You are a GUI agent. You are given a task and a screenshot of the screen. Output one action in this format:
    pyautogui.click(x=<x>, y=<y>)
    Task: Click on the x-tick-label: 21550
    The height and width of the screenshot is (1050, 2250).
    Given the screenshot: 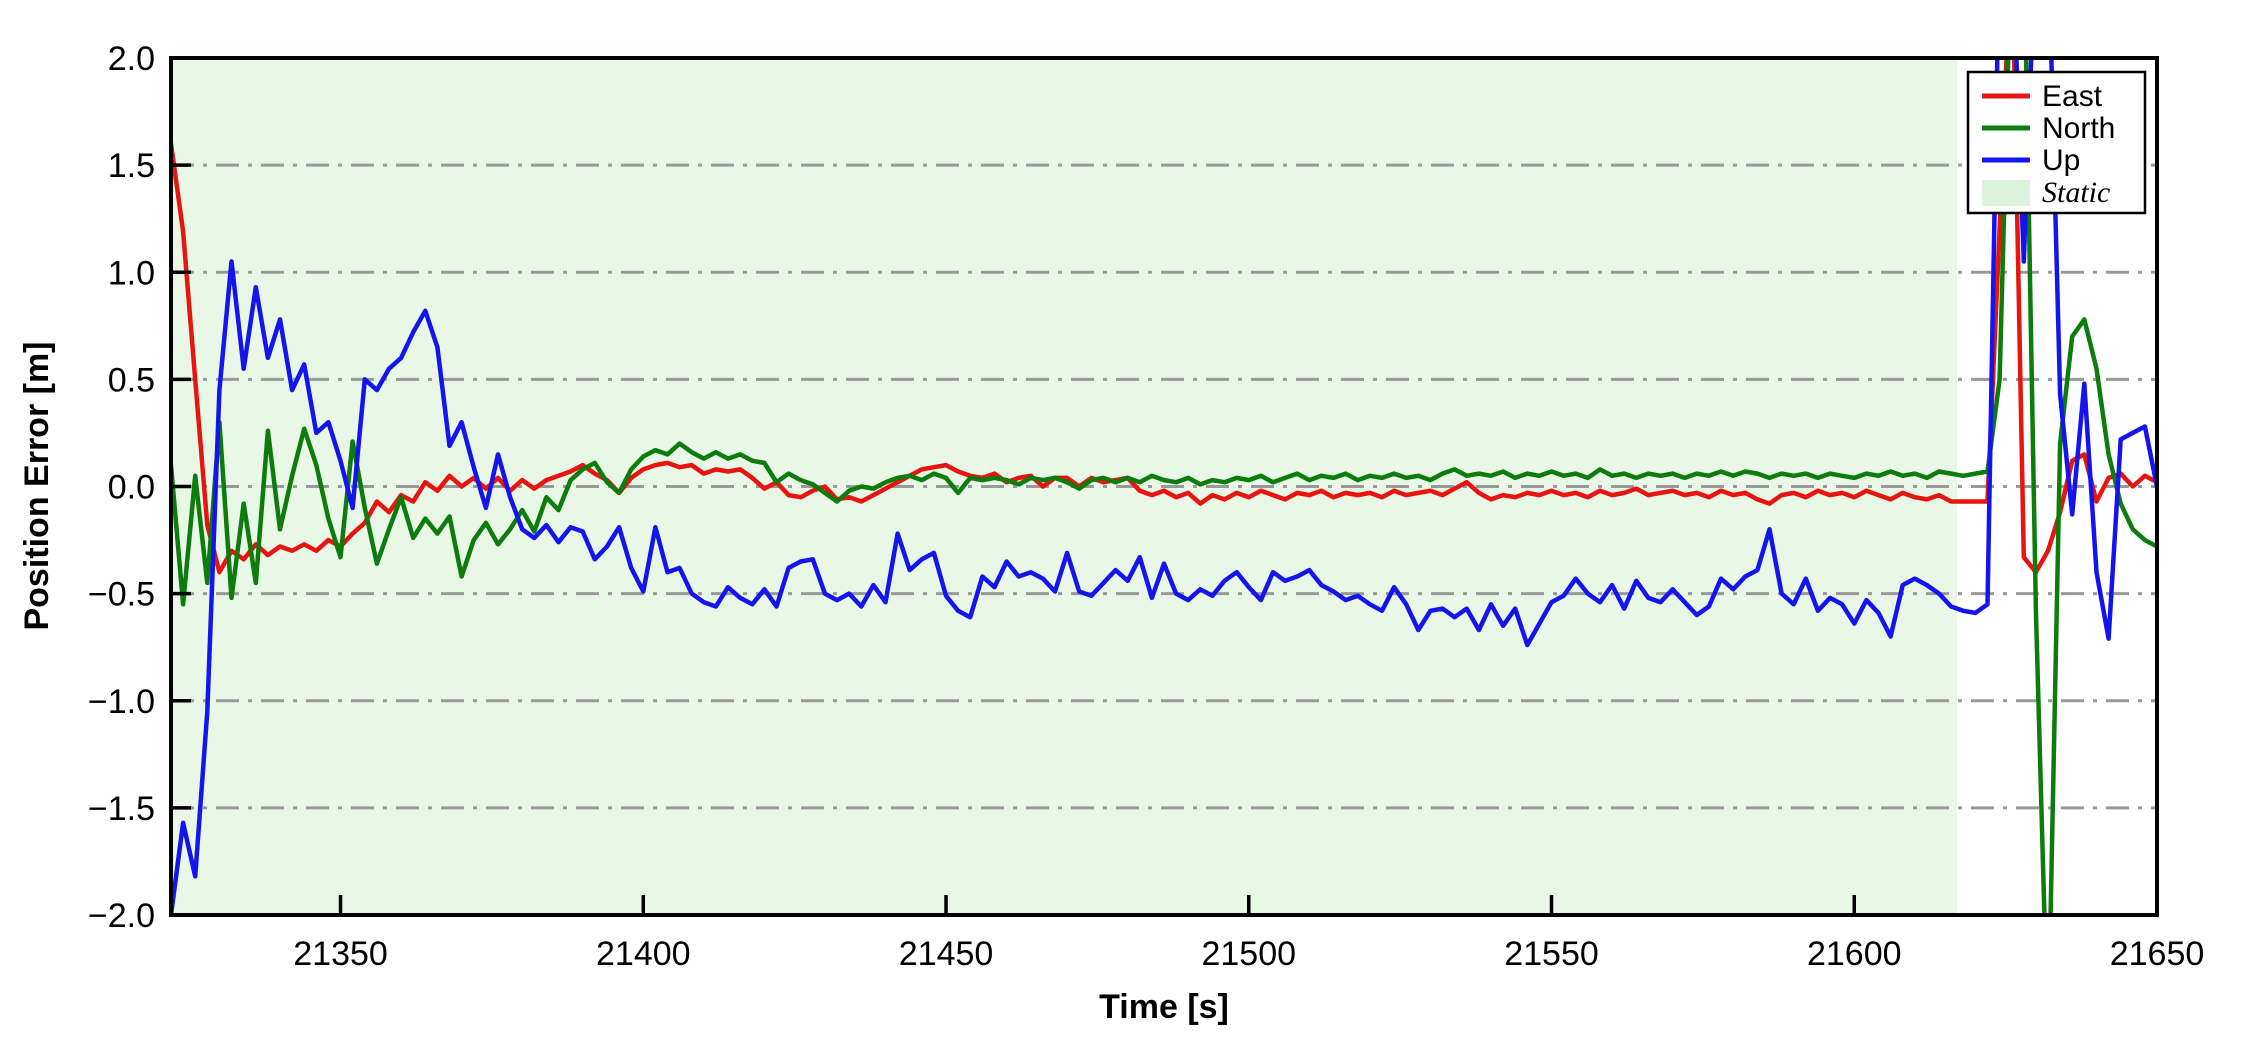 What is the action you would take?
    pyautogui.click(x=1551, y=954)
    